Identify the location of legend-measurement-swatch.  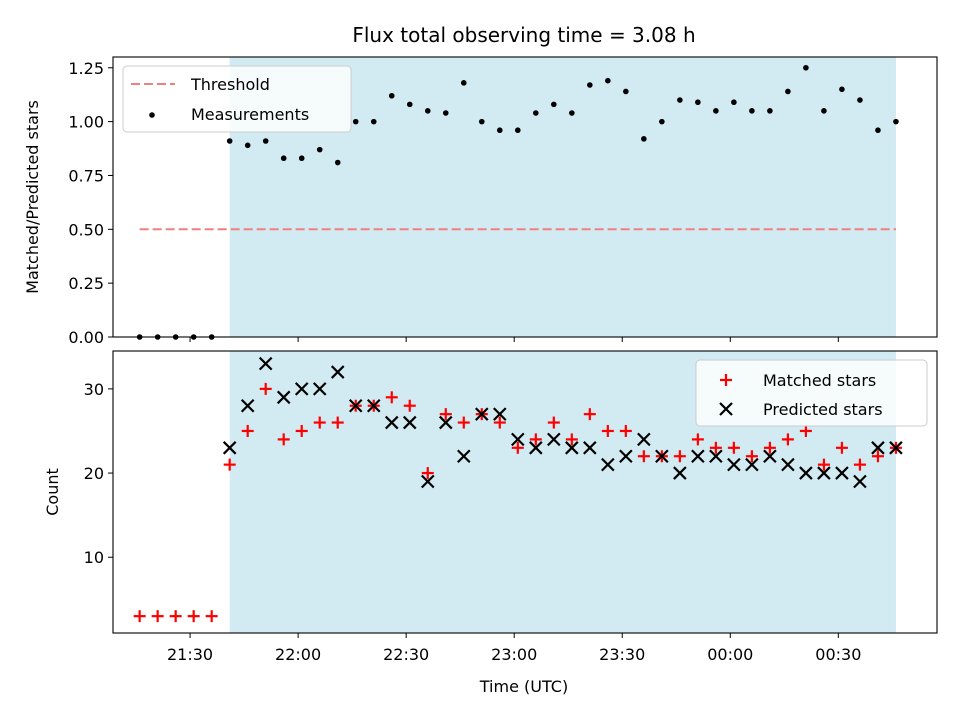
(152, 115).